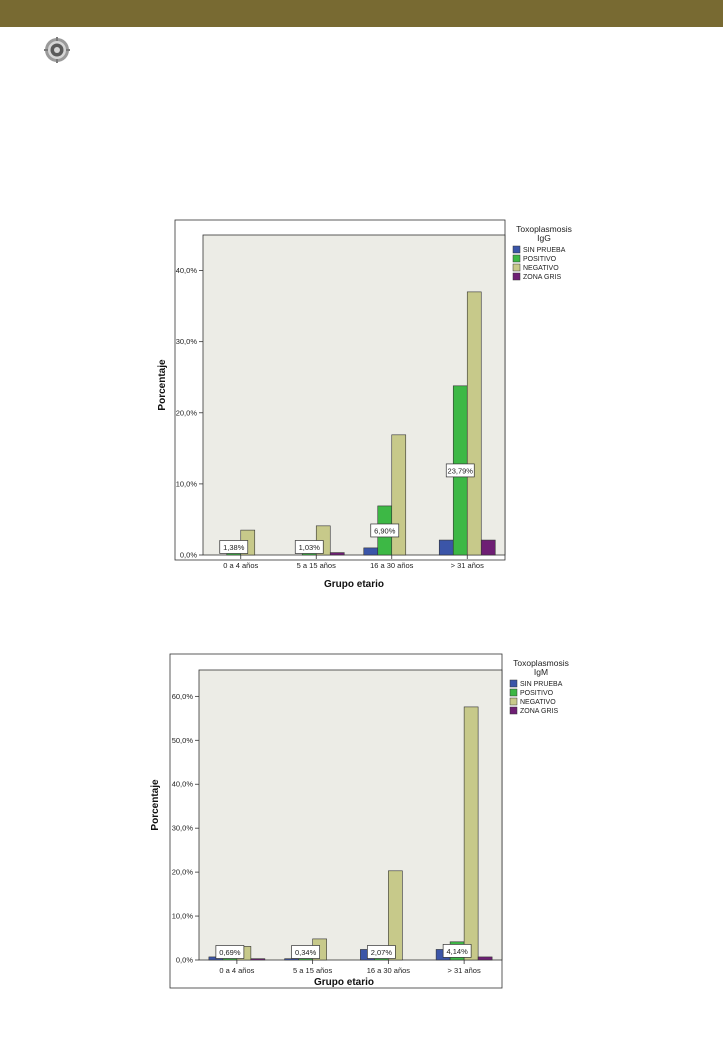  I want to click on data-label: 6,90%, so click(385, 530).